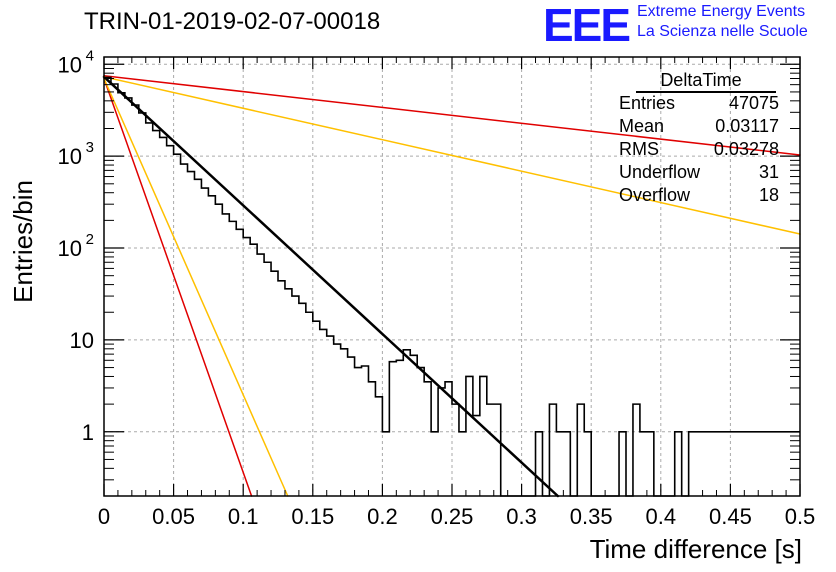 Image resolution: width=836 pixels, height=572 pixels. I want to click on stats-value: 31, so click(768, 172).